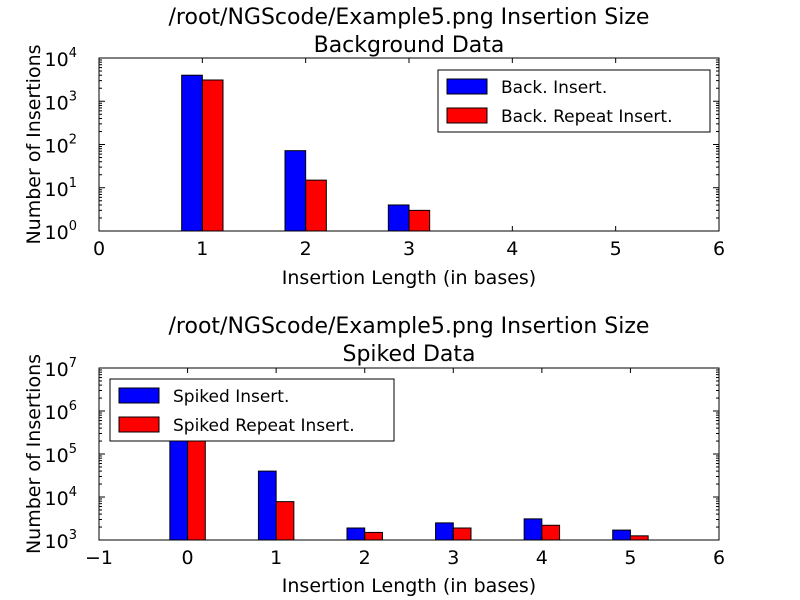 Image resolution: width=800 pixels, height=600 pixels. Describe the element at coordinates (587, 117) in the screenshot. I see `legend-label: Back. Repeat Insert.` at that location.